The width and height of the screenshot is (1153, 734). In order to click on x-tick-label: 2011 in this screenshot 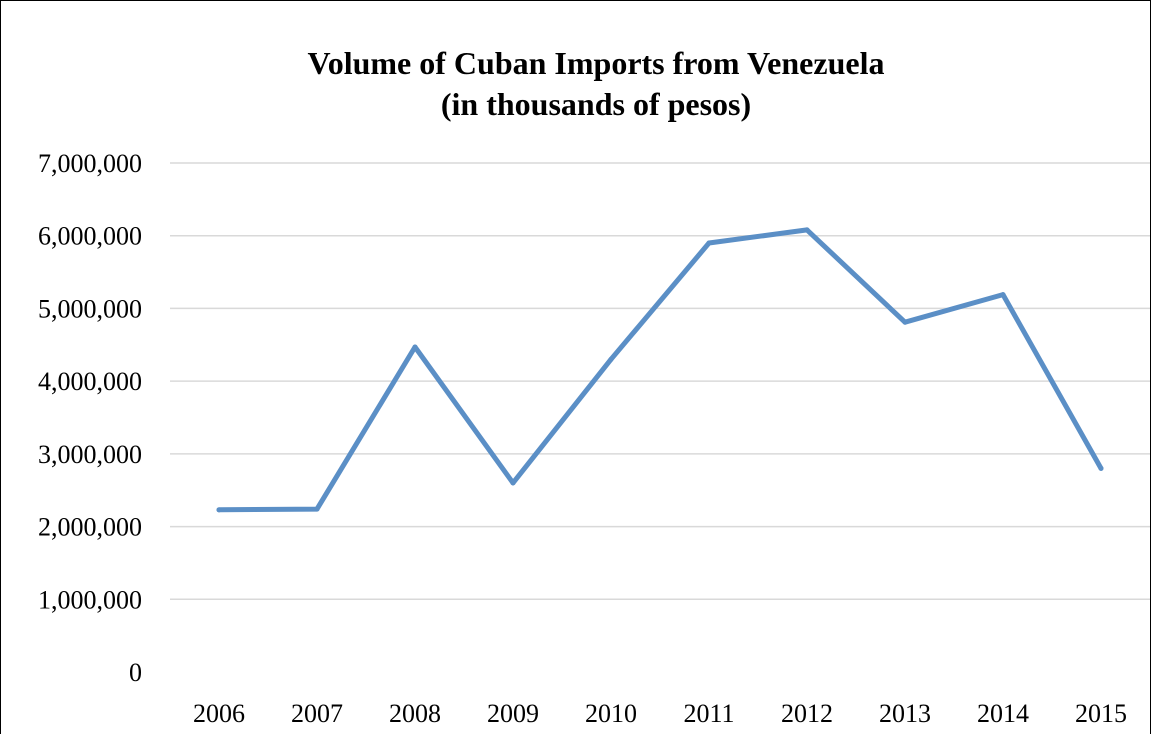, I will do `click(708, 713)`.